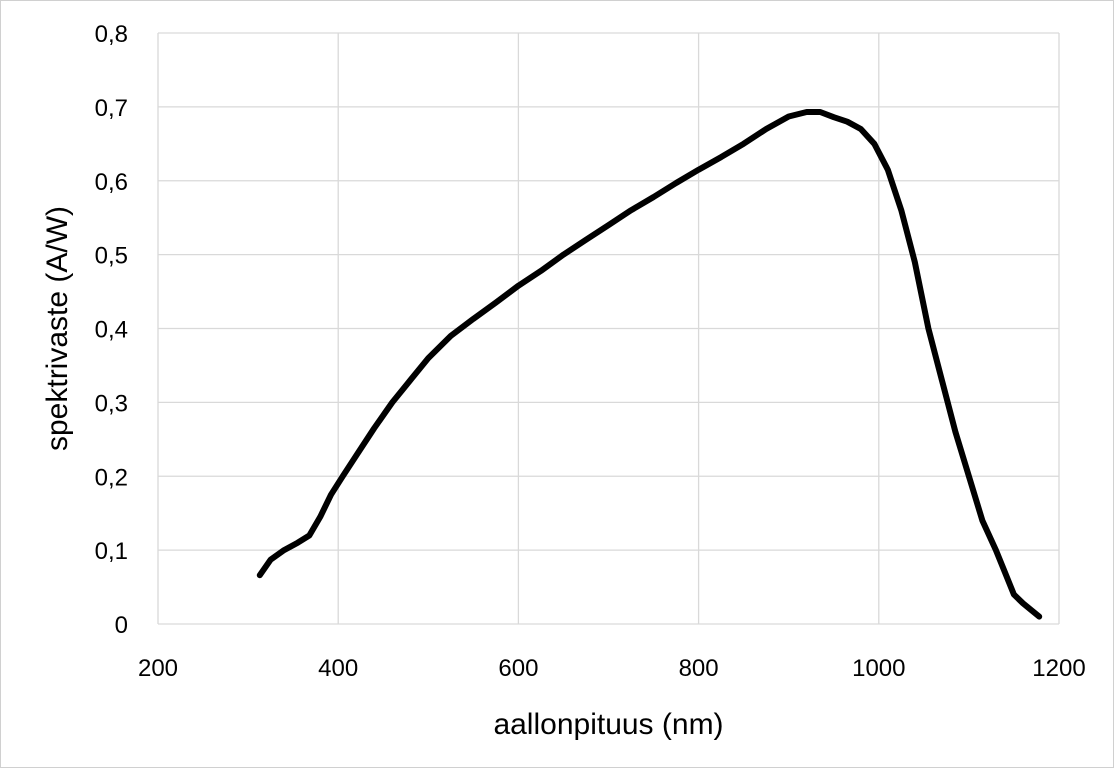 The height and width of the screenshot is (772, 1114). I want to click on x-tick-label: 800, so click(699, 668).